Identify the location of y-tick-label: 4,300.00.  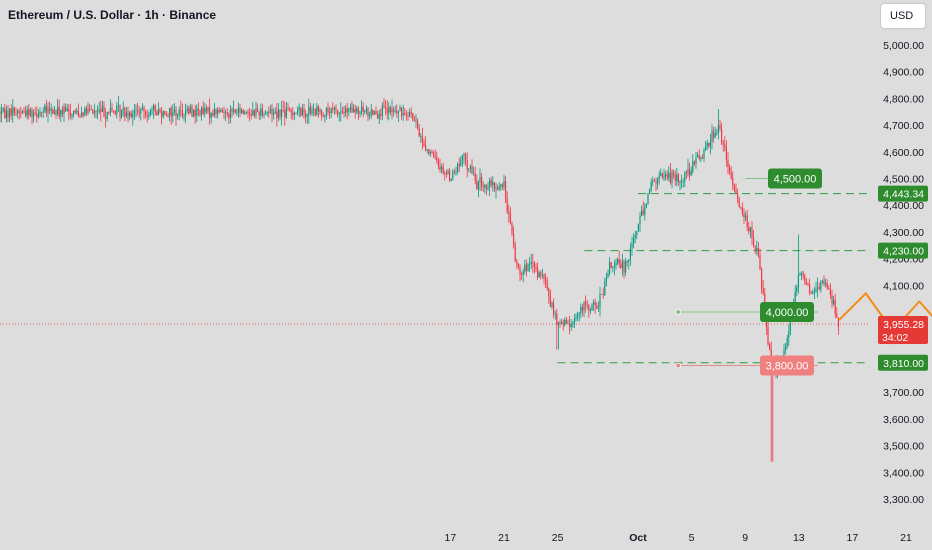
(903, 233).